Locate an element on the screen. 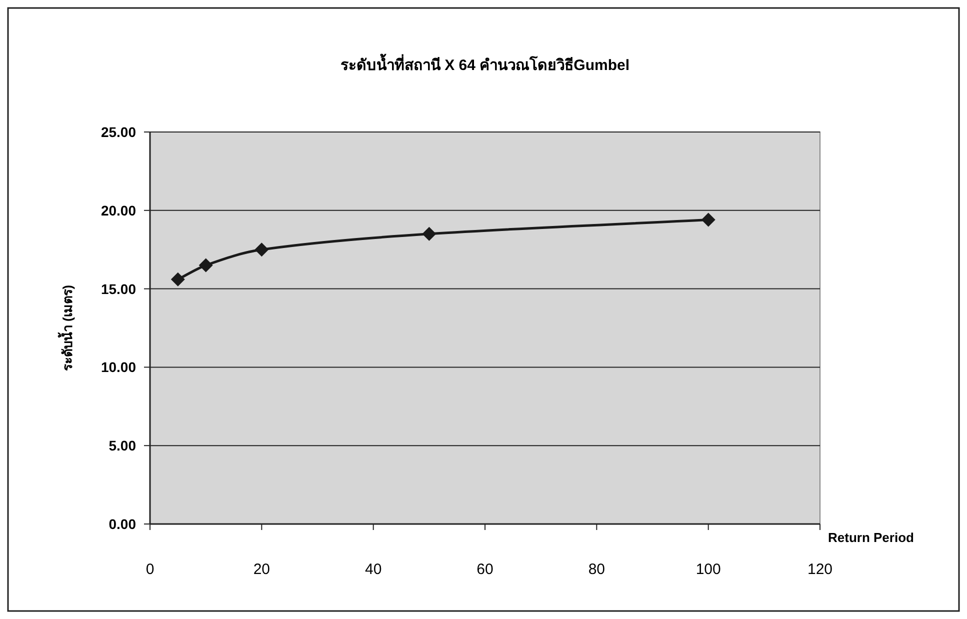 The width and height of the screenshot is (967, 619). y-tick-label: 10.00 is located at coordinates (118, 367).